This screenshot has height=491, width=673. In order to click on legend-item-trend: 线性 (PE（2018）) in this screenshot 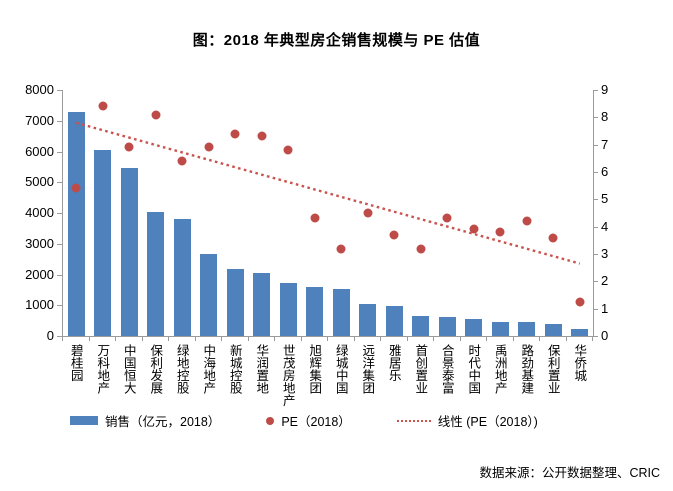, I will do `click(467, 420)`.